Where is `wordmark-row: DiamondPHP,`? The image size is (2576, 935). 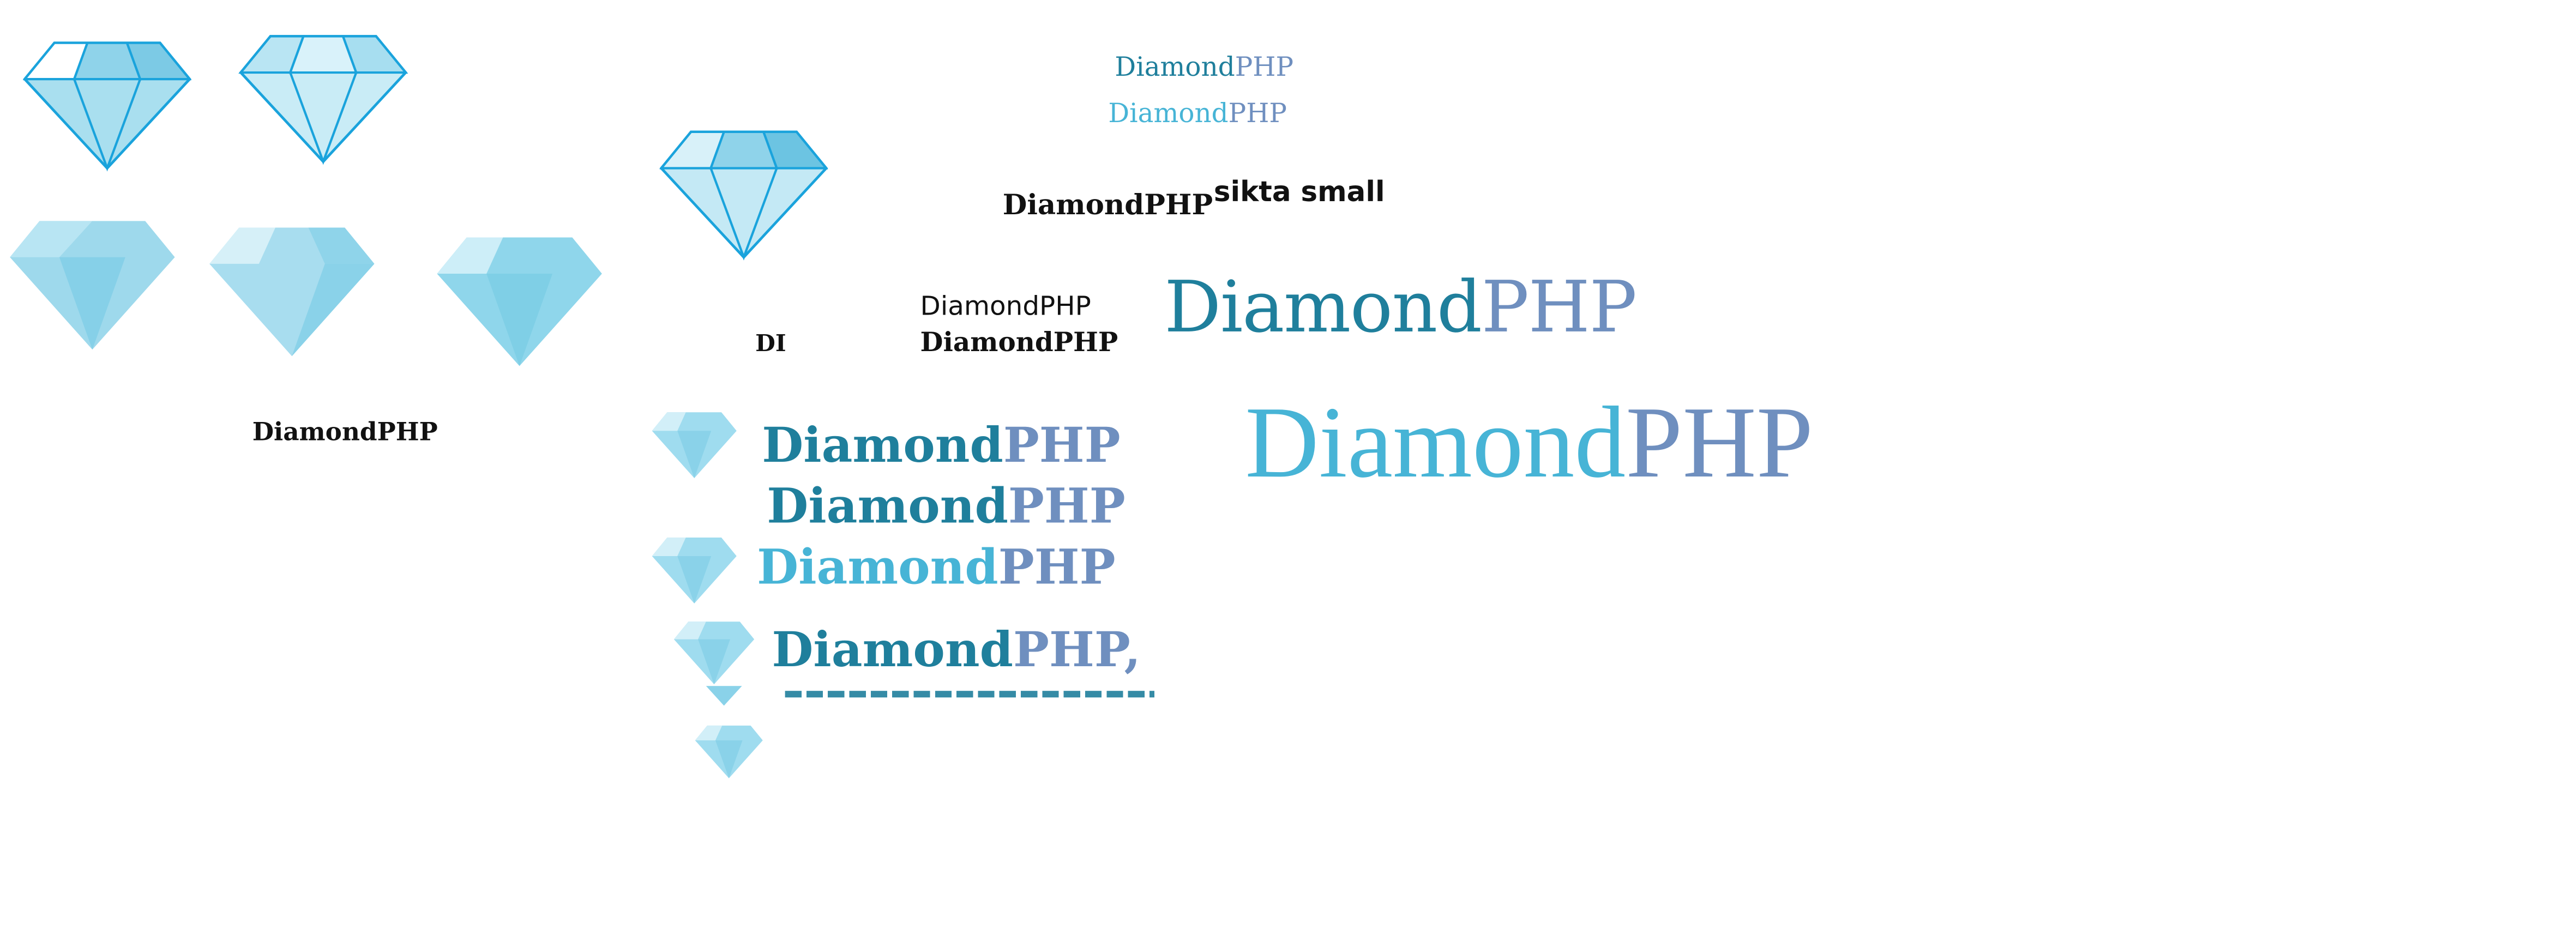
wordmark-row: DiamondPHP, is located at coordinates (956, 650).